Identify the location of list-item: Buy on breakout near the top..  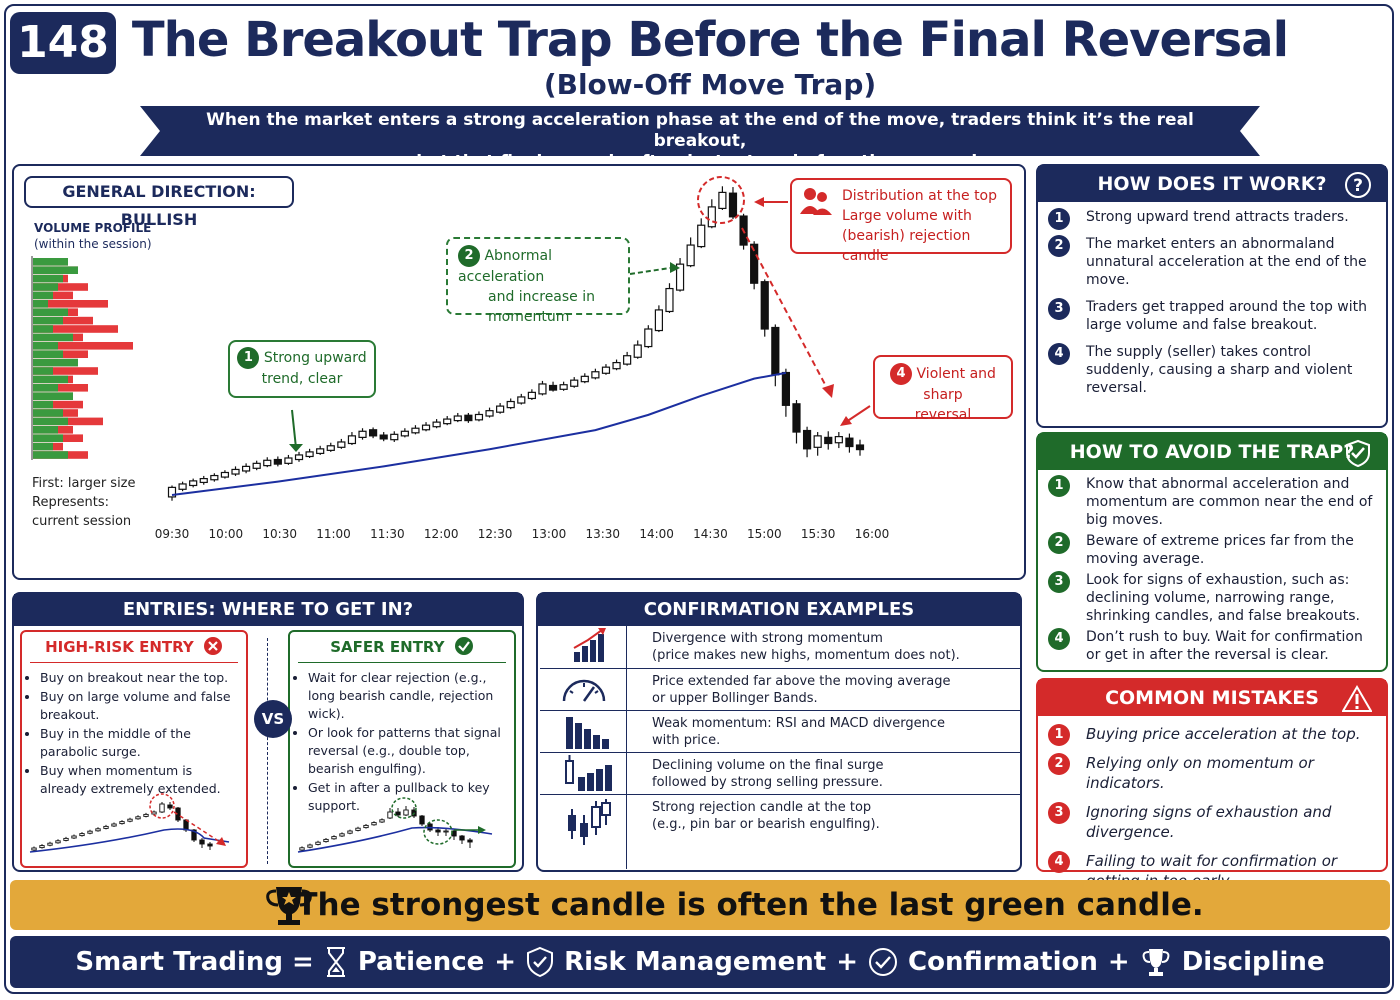
(140, 678).